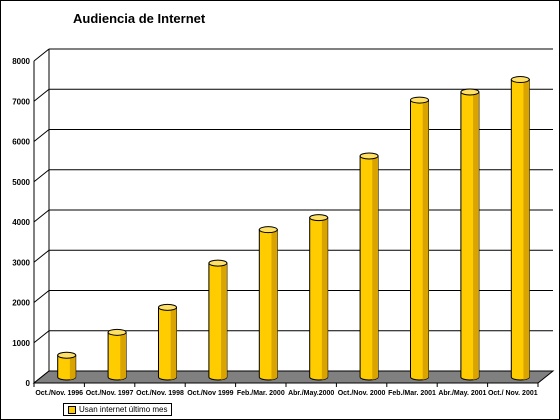 This screenshot has height=420, width=560. I want to click on y-tick-label: 2000, so click(21, 303).